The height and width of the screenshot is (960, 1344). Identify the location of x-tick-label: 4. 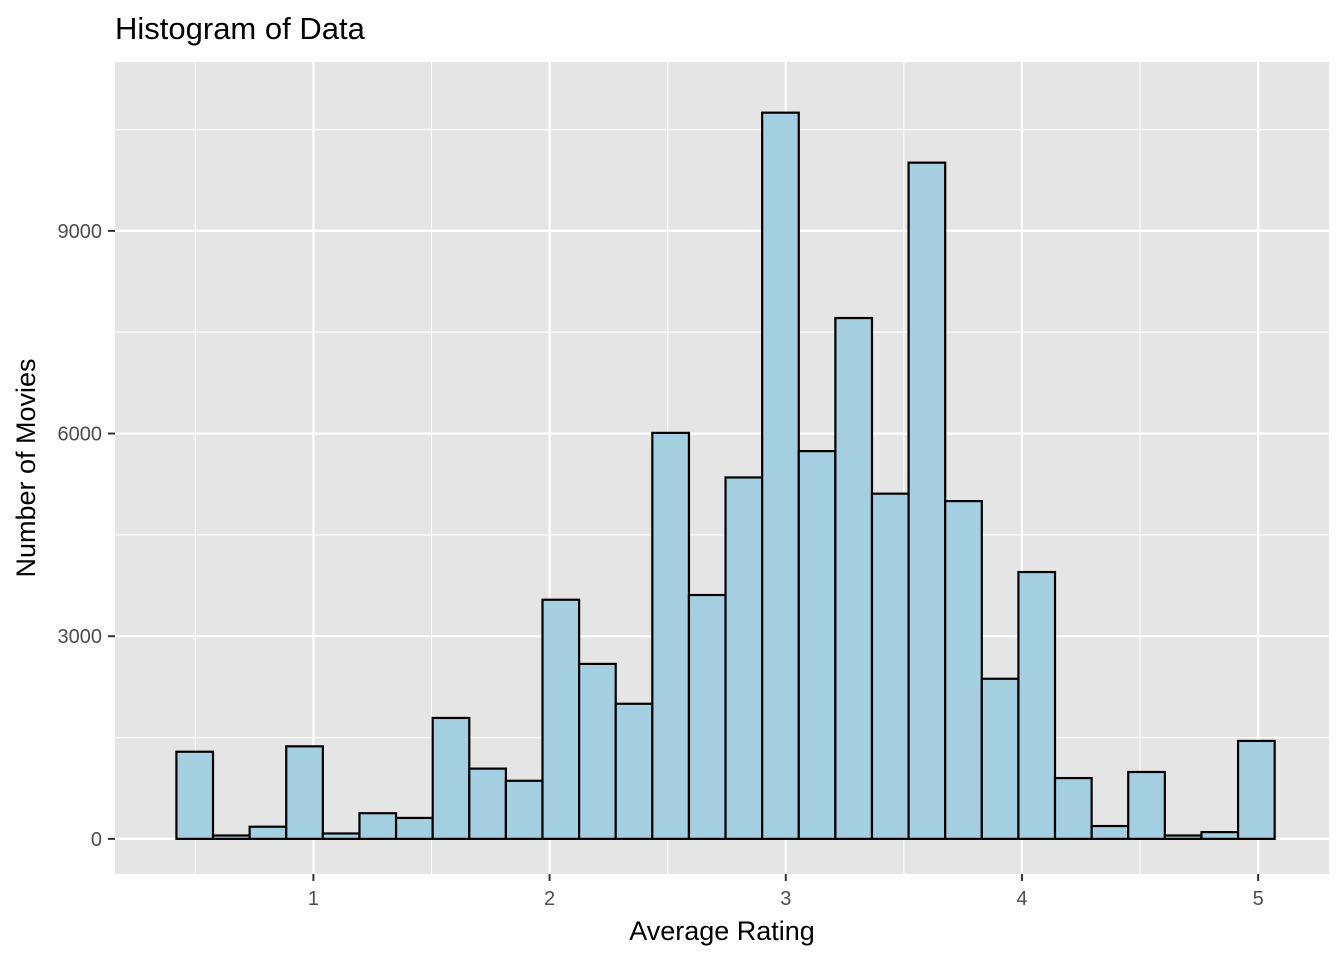
(1021, 899).